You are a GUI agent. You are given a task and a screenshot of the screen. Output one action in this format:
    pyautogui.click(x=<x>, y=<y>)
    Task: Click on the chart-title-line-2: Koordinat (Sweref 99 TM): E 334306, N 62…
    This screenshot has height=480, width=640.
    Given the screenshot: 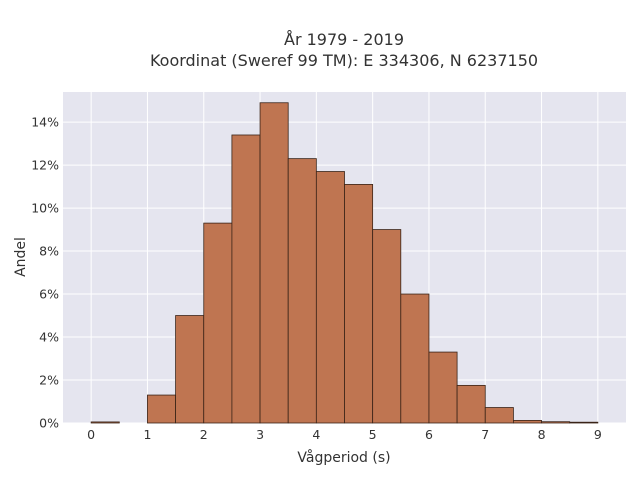 What is the action you would take?
    pyautogui.click(x=344, y=60)
    